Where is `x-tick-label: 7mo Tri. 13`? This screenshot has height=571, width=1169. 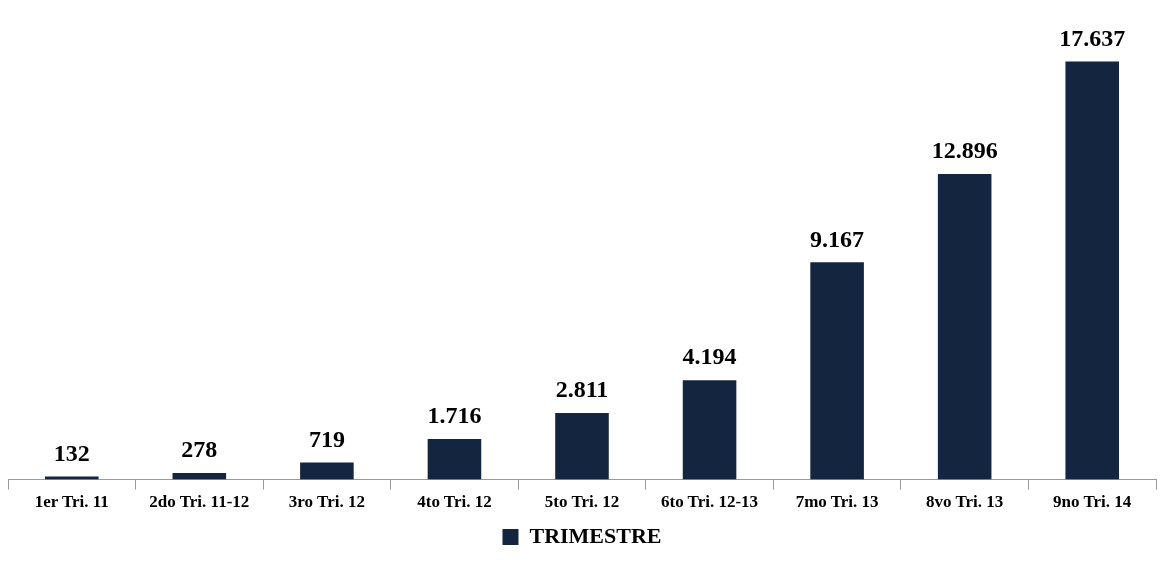
x-tick-label: 7mo Tri. 13 is located at coordinates (837, 502).